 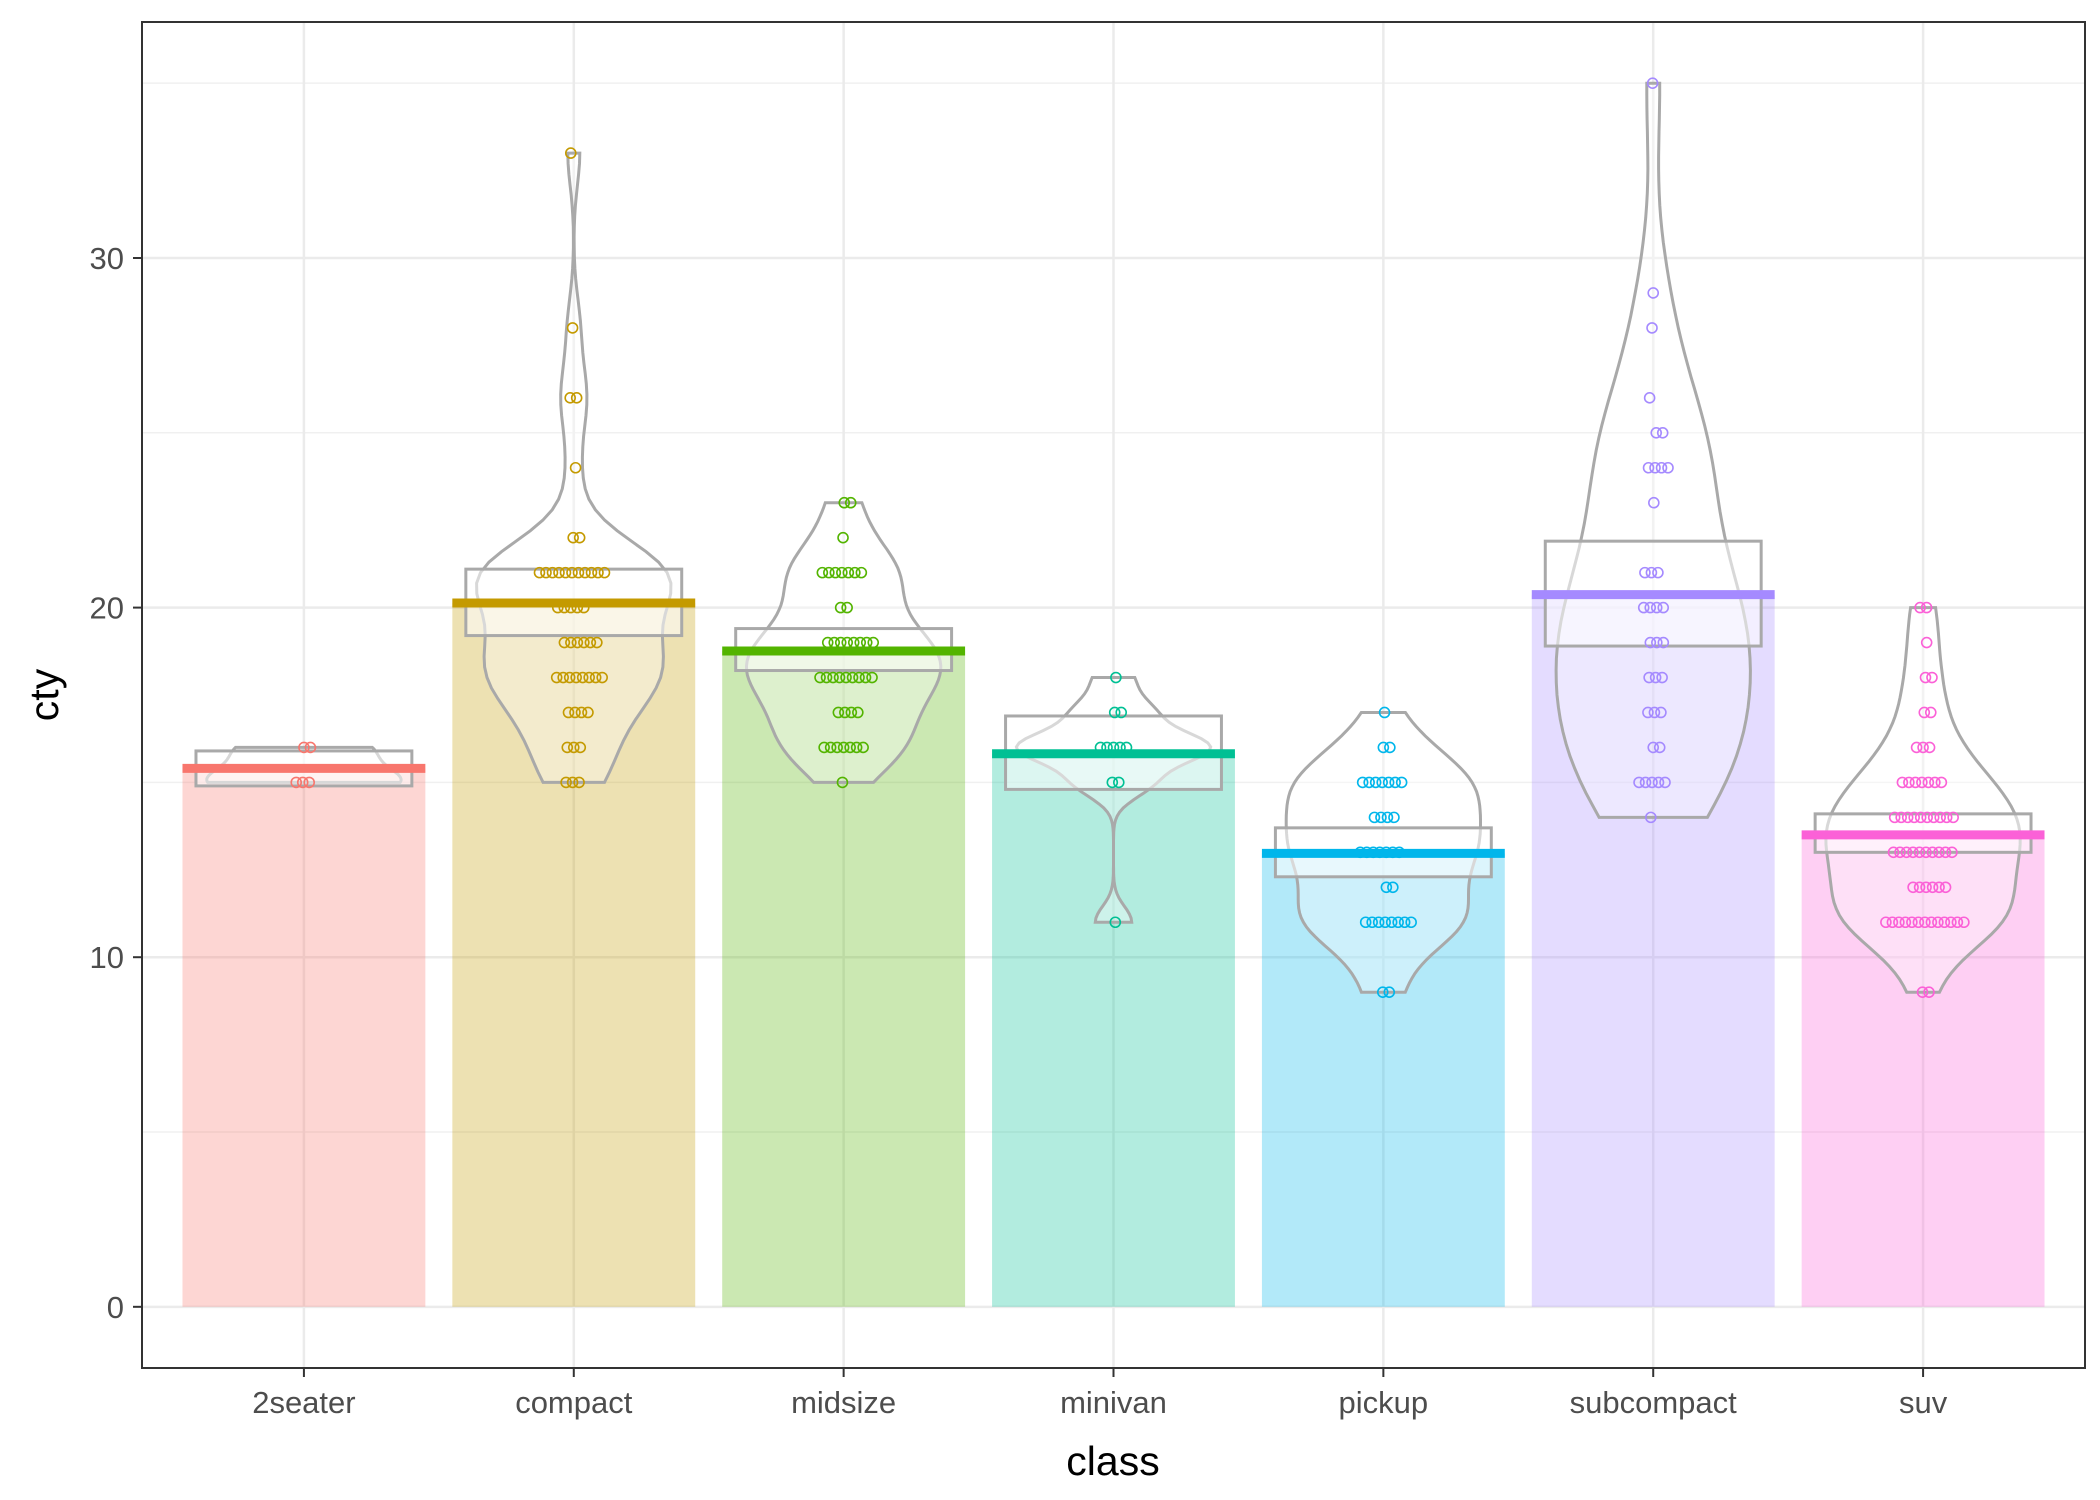 What do you see at coordinates (303, 1402) in the screenshot?
I see `x-tick-label-2seater: 2seater` at bounding box center [303, 1402].